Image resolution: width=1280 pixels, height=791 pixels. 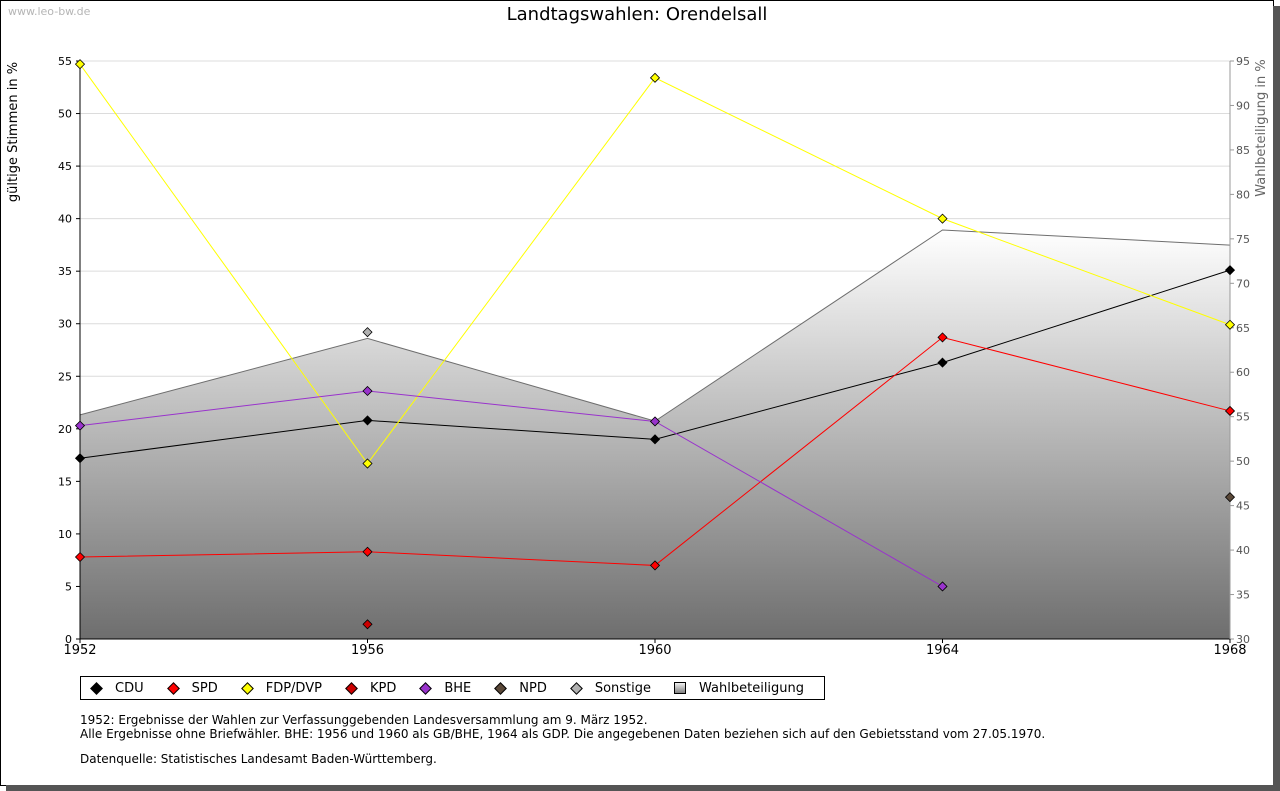 What do you see at coordinates (1243, 506) in the screenshot?
I see `y2-tick-label: 45` at bounding box center [1243, 506].